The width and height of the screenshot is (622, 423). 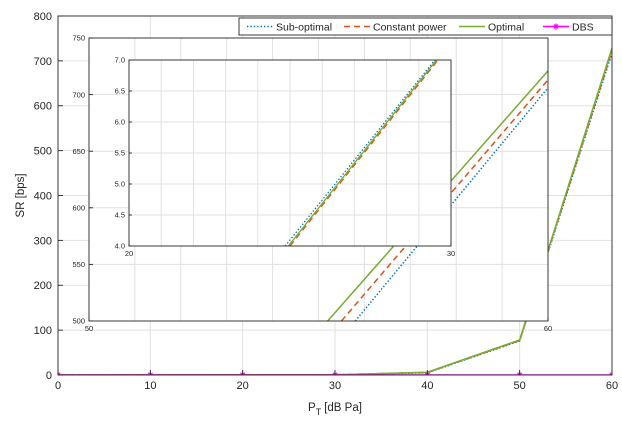 I want to click on main-plot-xtick-label: 40, so click(x=427, y=386).